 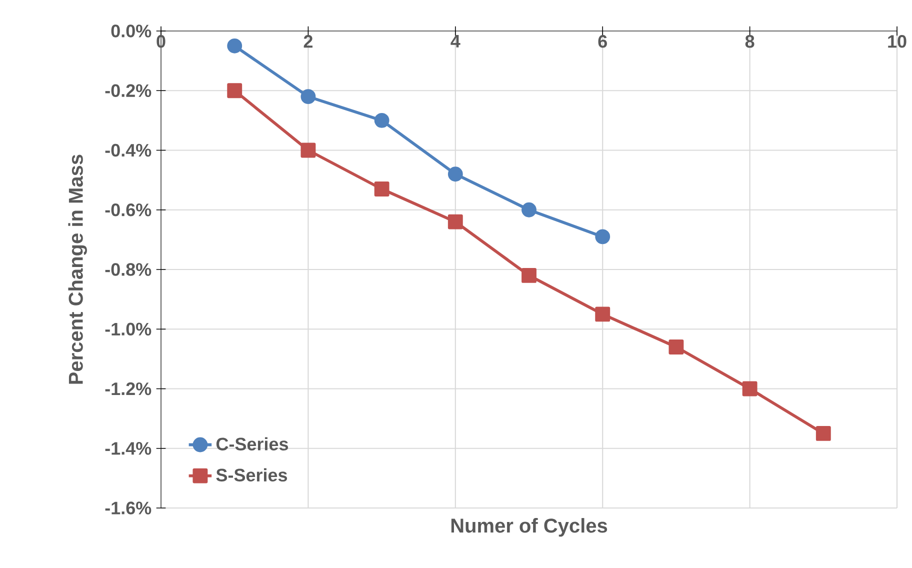 What do you see at coordinates (128, 448) in the screenshot?
I see `y-tick-label: -1.4%` at bounding box center [128, 448].